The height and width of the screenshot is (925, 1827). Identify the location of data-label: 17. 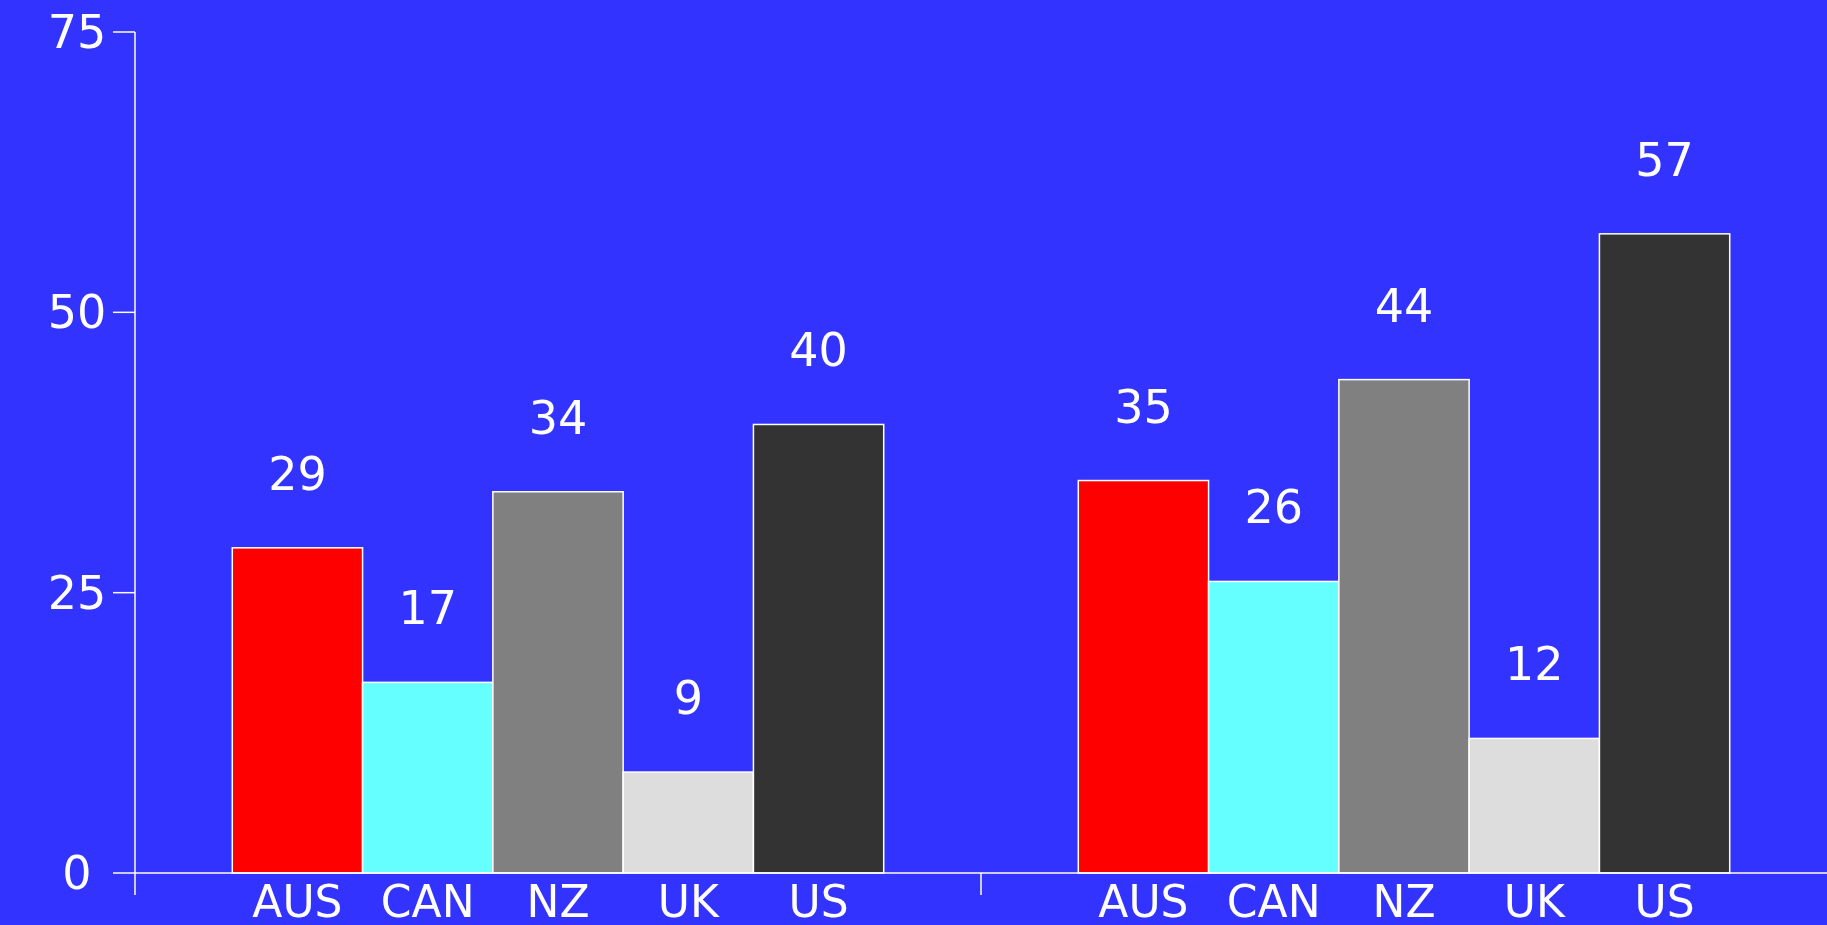
(427, 608).